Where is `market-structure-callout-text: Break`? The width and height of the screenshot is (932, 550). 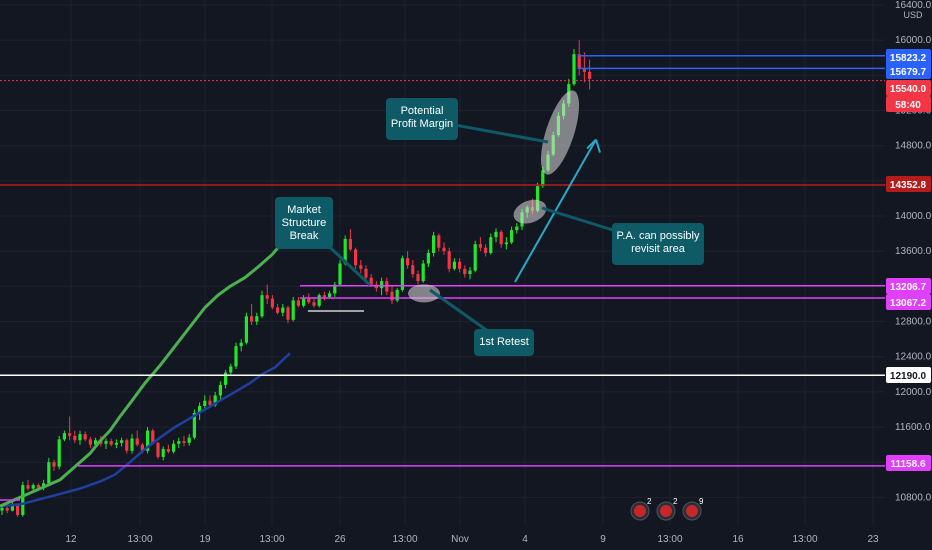
market-structure-callout-text: Break is located at coordinates (304, 236).